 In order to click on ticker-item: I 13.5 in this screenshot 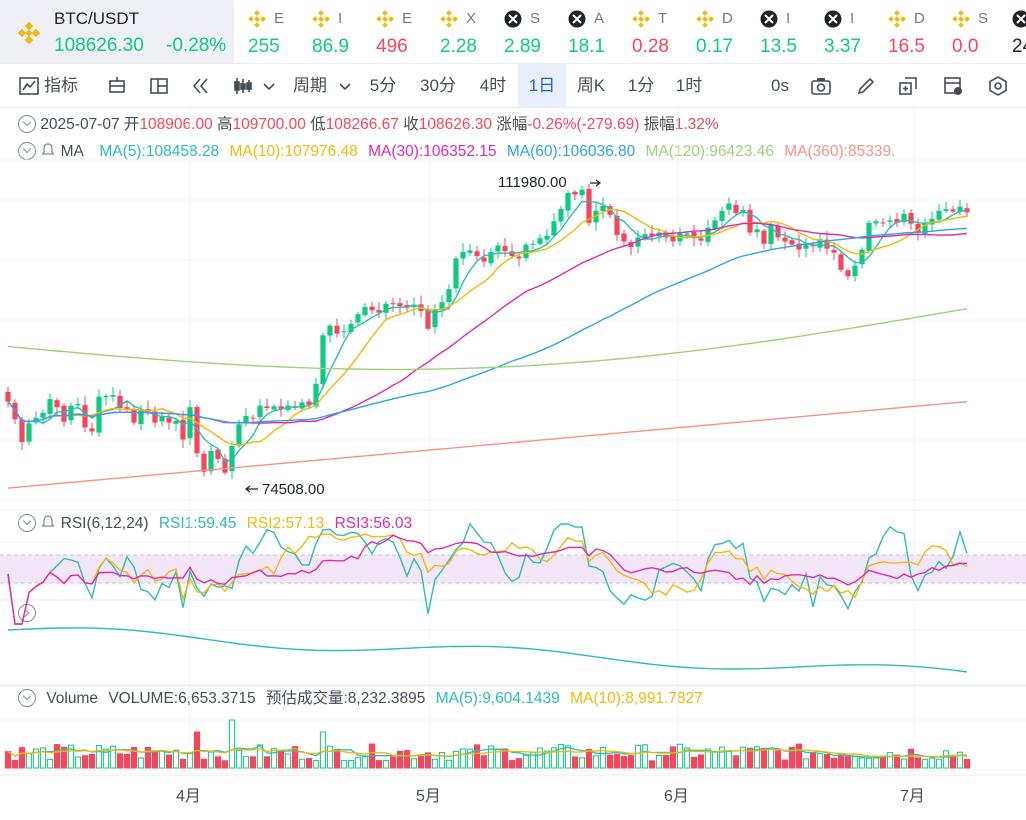, I will do `click(778, 31)`.